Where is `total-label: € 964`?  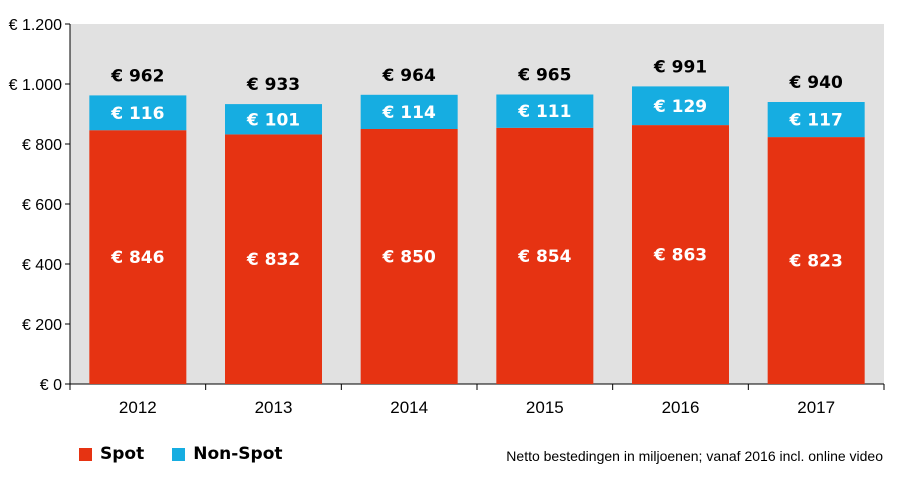
total-label: € 964 is located at coordinates (409, 76).